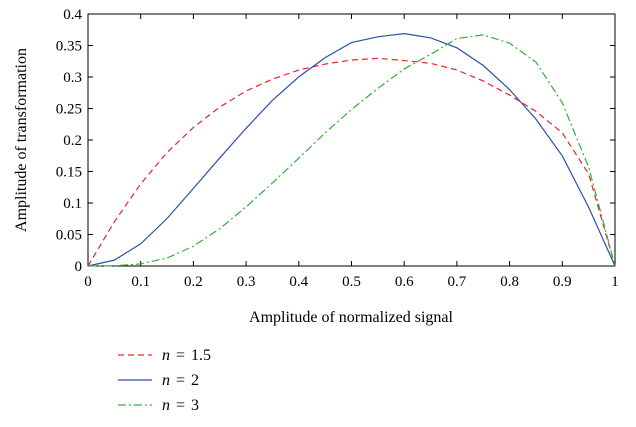 Image resolution: width=636 pixels, height=427 pixels. What do you see at coordinates (79, 267) in the screenshot?
I see `y-tick-label: 0` at bounding box center [79, 267].